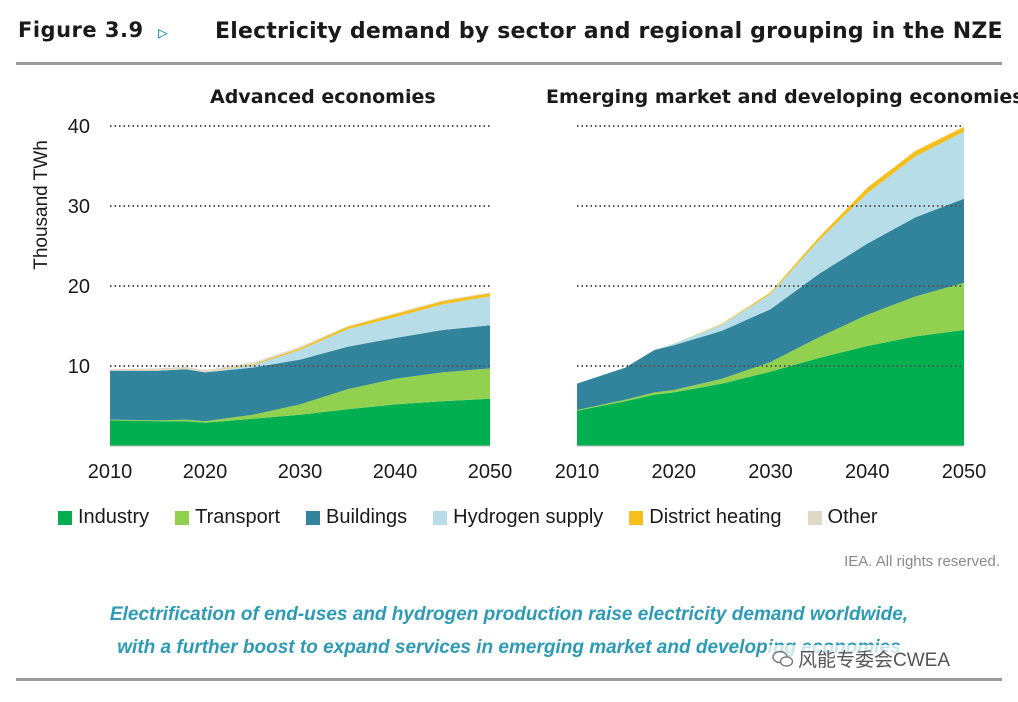 This screenshot has height=702, width=1018. I want to click on legend-swatch-other, so click(814, 517).